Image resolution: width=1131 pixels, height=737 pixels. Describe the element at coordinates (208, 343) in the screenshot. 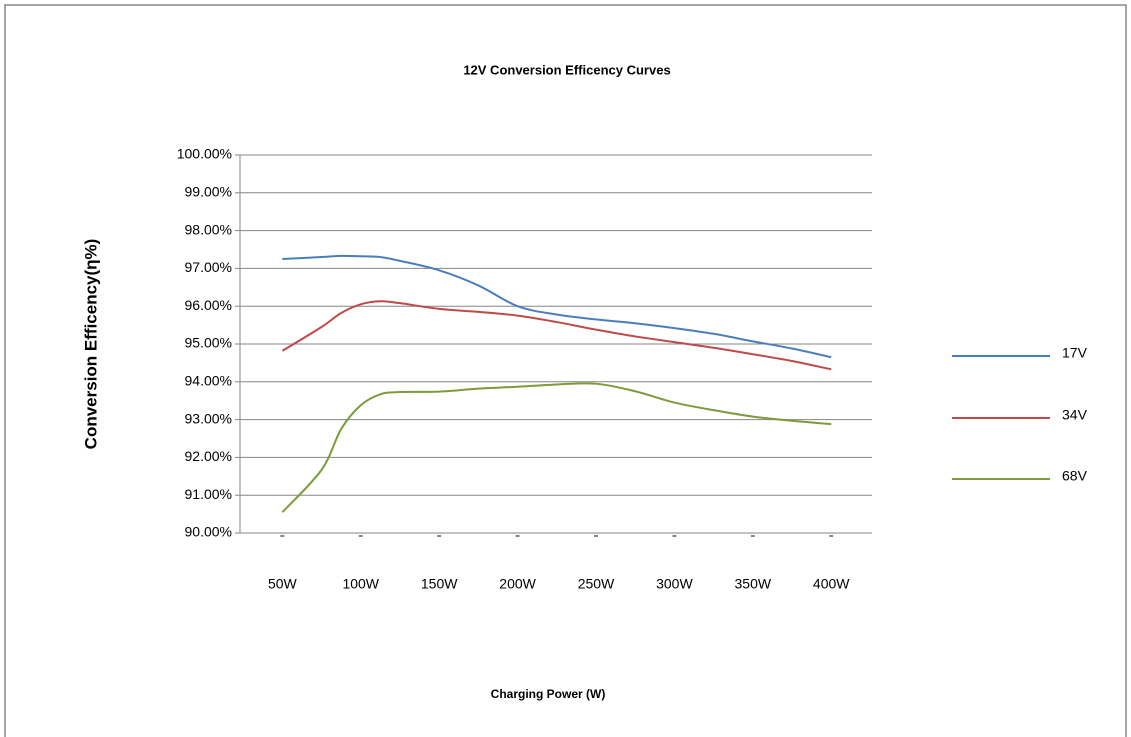

I see `y-tick-label: 95.00%` at that location.